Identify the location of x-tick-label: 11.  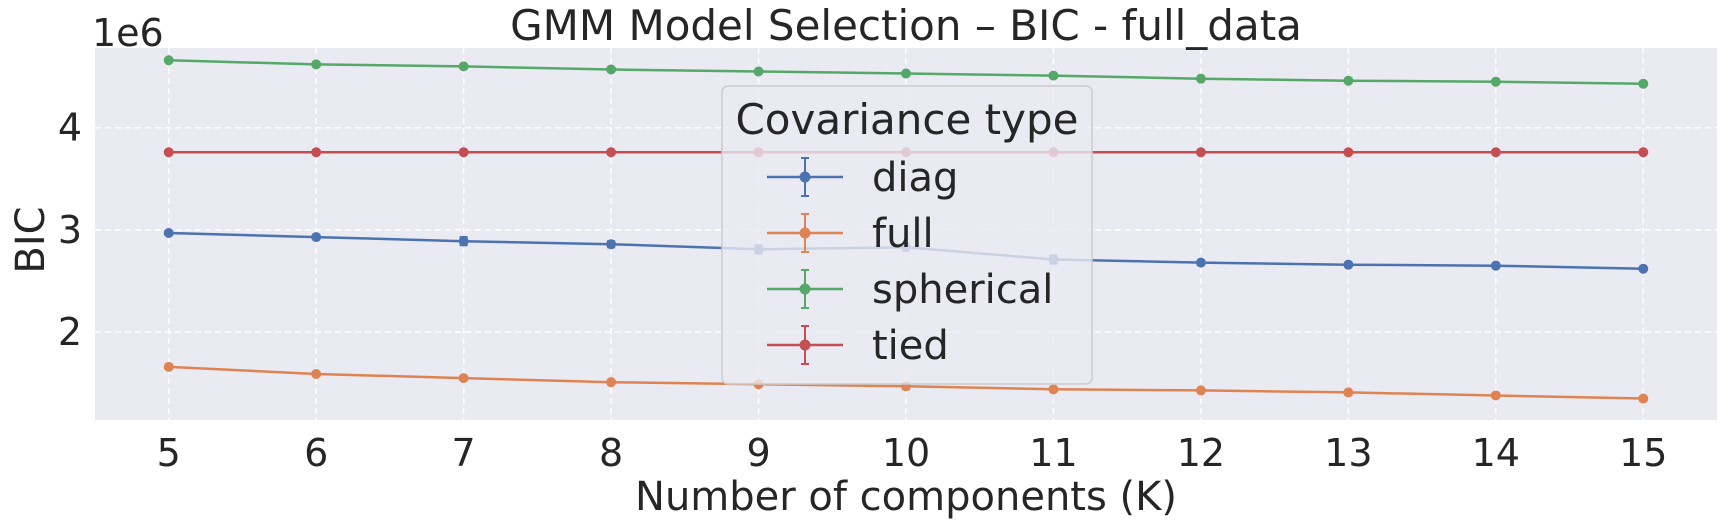
(1053, 453).